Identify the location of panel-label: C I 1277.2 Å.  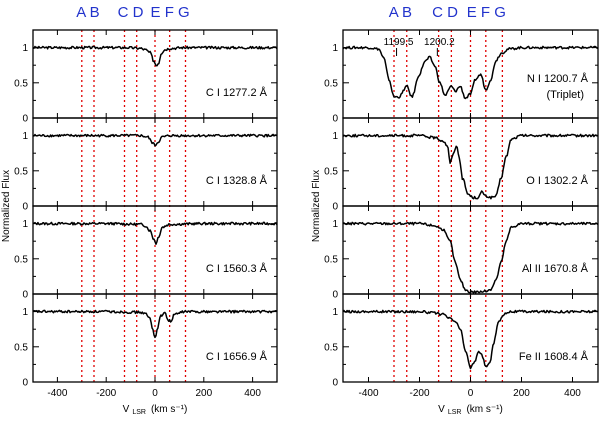
(237, 92).